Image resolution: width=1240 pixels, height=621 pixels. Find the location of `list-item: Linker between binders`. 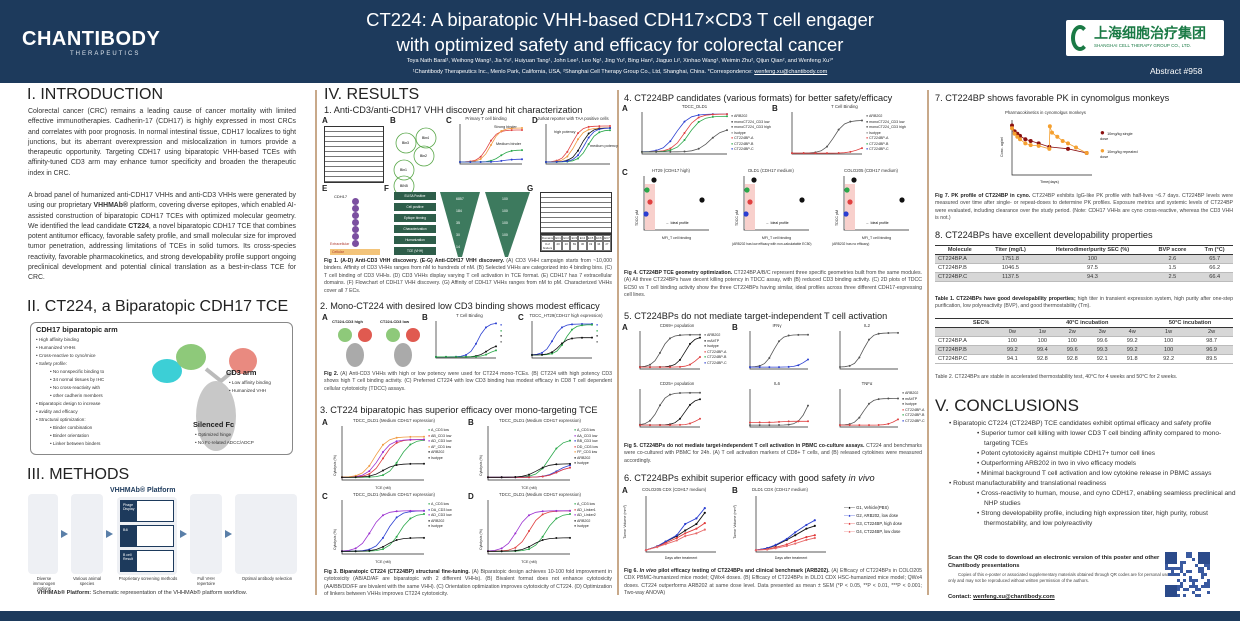

list-item: Linker between binders is located at coordinates (70, 444).